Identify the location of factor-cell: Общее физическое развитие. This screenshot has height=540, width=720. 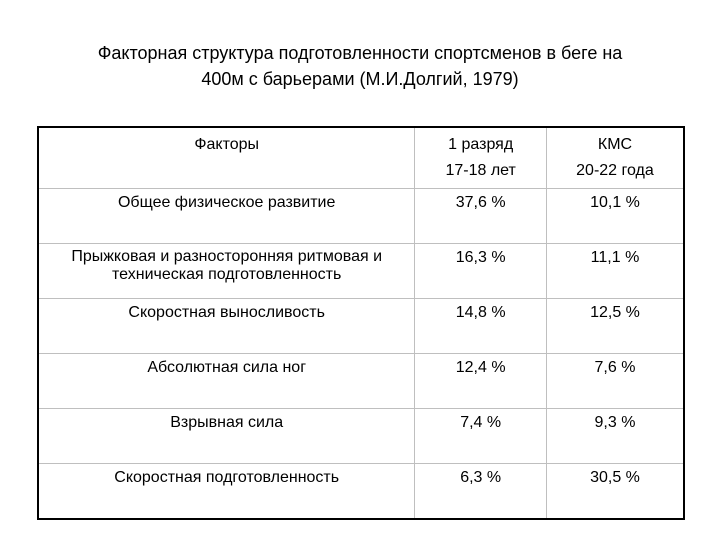
(226, 216).